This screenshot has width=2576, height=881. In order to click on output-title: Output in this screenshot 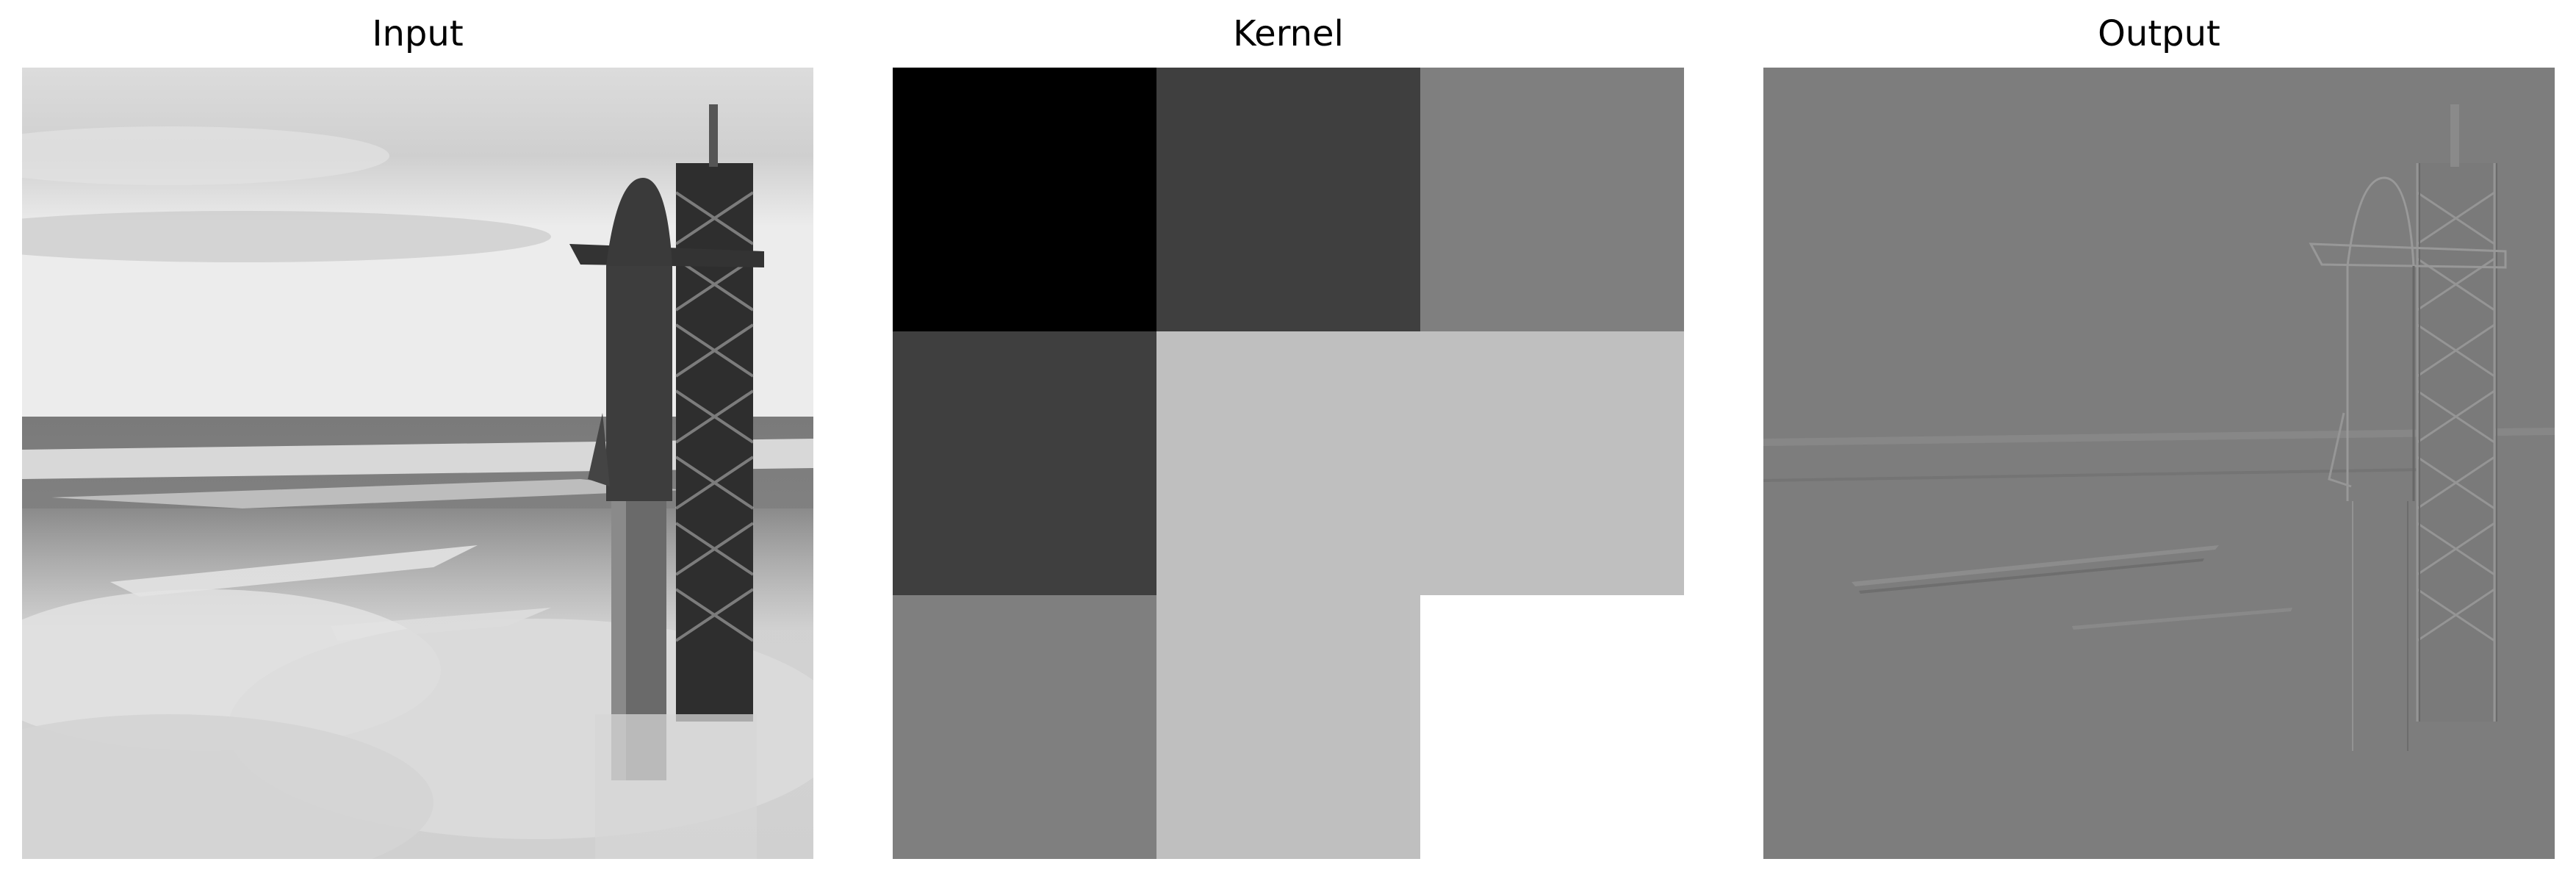, I will do `click(2159, 33)`.